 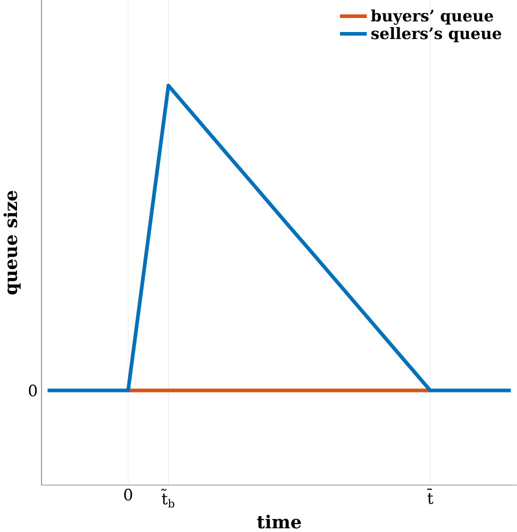 What do you see at coordinates (432, 17) in the screenshot?
I see `legend-label: buyers’ queue` at bounding box center [432, 17].